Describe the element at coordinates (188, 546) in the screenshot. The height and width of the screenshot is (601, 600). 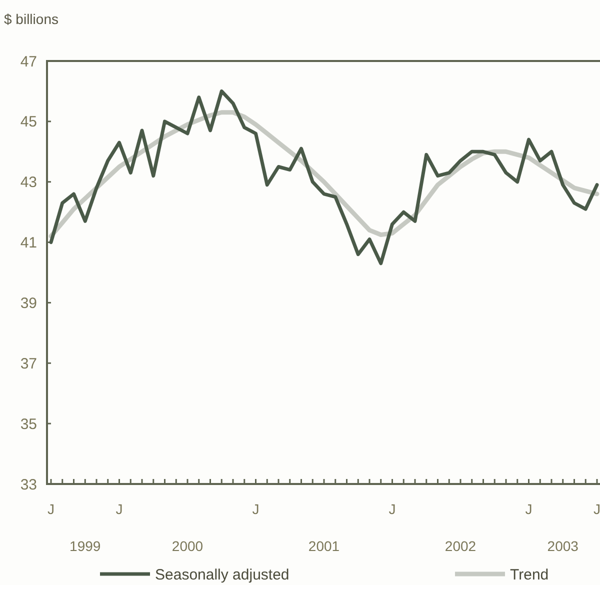
I see `text: 2000` at that location.